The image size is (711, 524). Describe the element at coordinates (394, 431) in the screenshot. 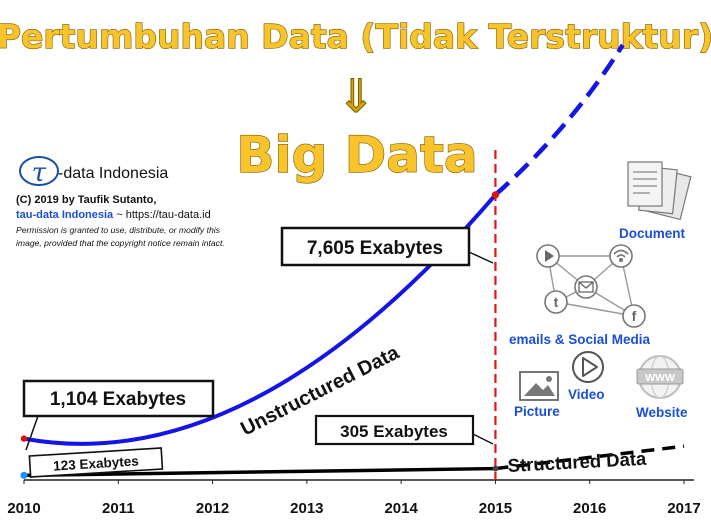

I see `data-label-305: 305 Exabytes` at that location.